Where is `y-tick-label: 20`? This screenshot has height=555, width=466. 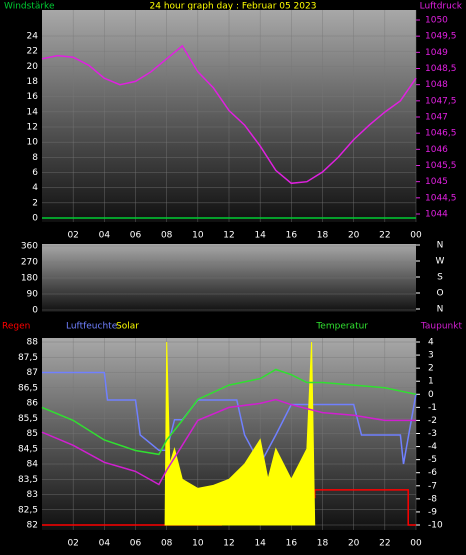
y-tick-label: 20 is located at coordinates (33, 67).